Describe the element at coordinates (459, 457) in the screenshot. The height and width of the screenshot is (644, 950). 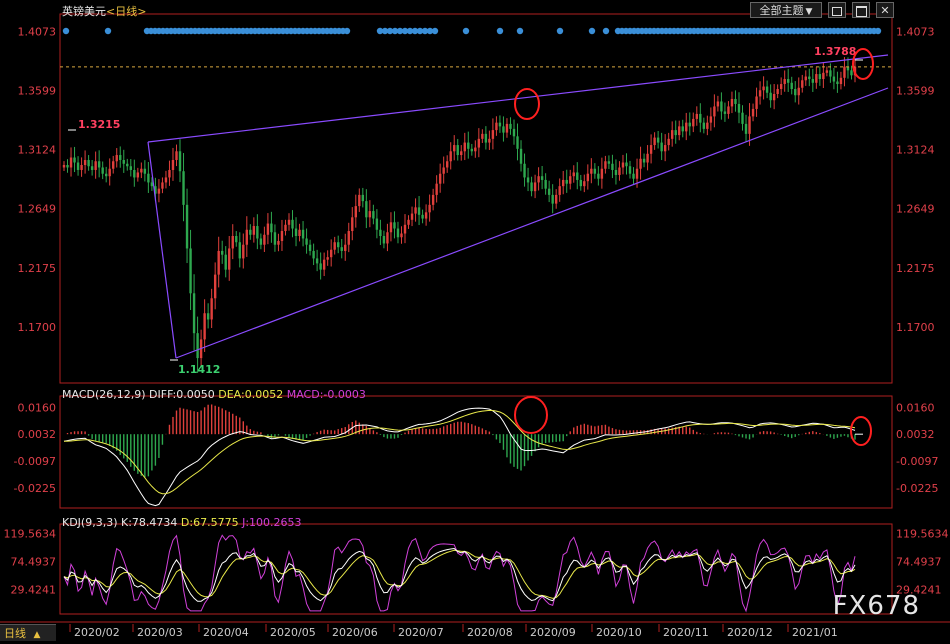
I see `macd-diff-line` at that location.